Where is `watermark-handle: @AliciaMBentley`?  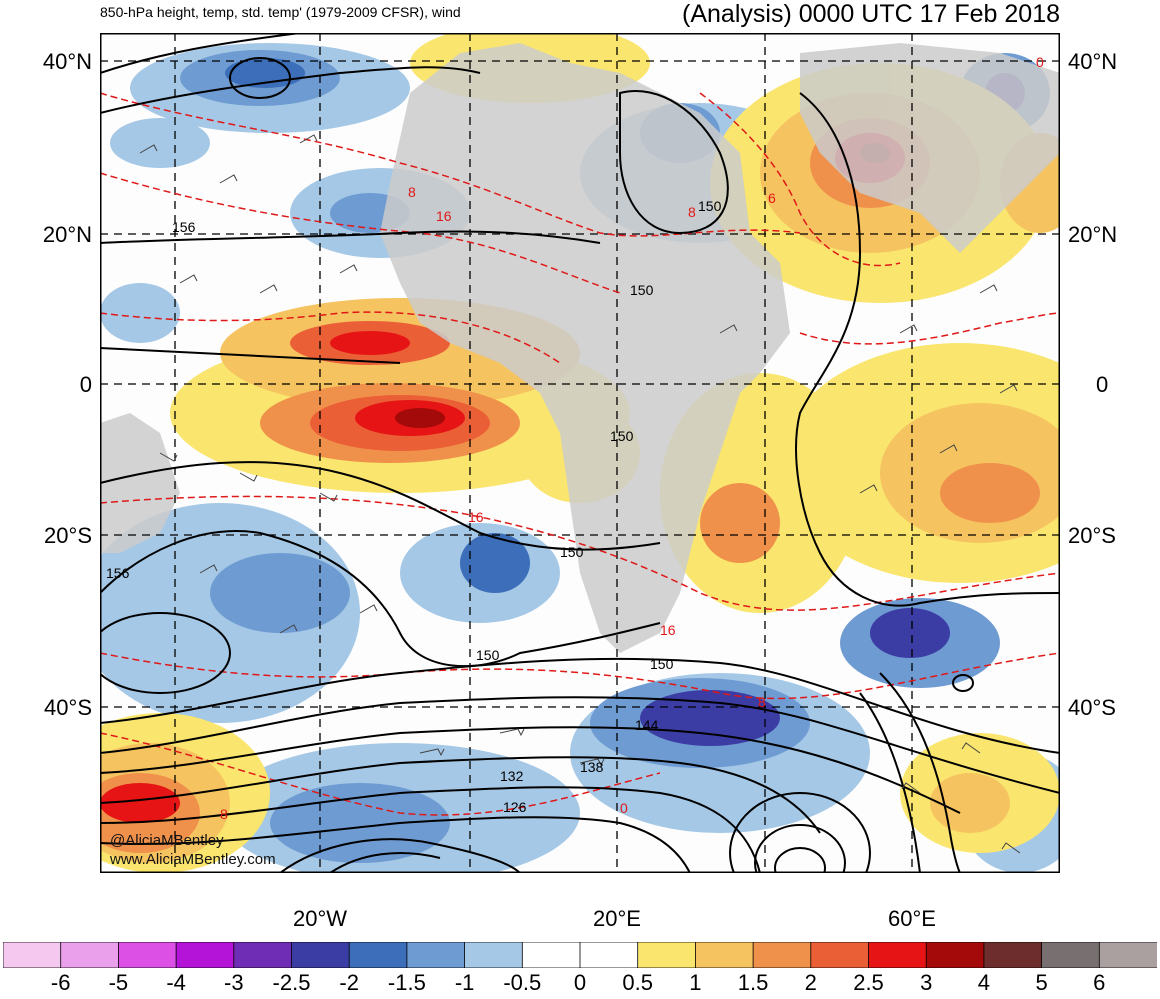
watermark-handle: @AliciaMBentley is located at coordinates (167, 840).